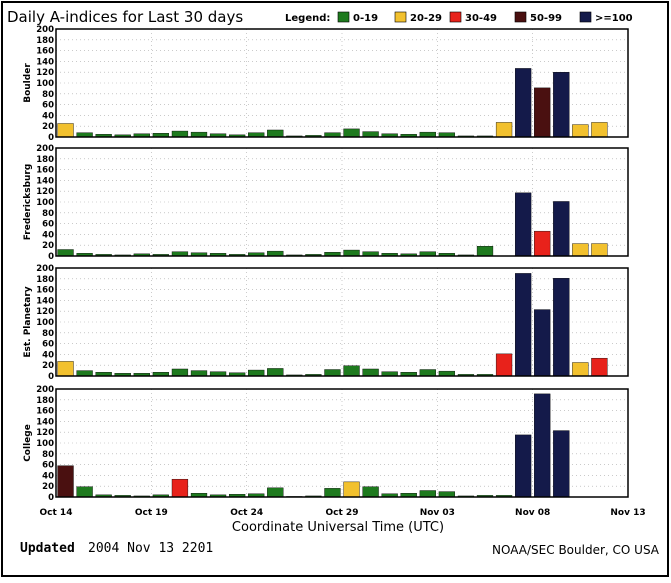 Image resolution: width=671 pixels, height=583 pixels. What do you see at coordinates (532, 513) in the screenshot?
I see `x-tick-label: Nov 08` at bounding box center [532, 513].